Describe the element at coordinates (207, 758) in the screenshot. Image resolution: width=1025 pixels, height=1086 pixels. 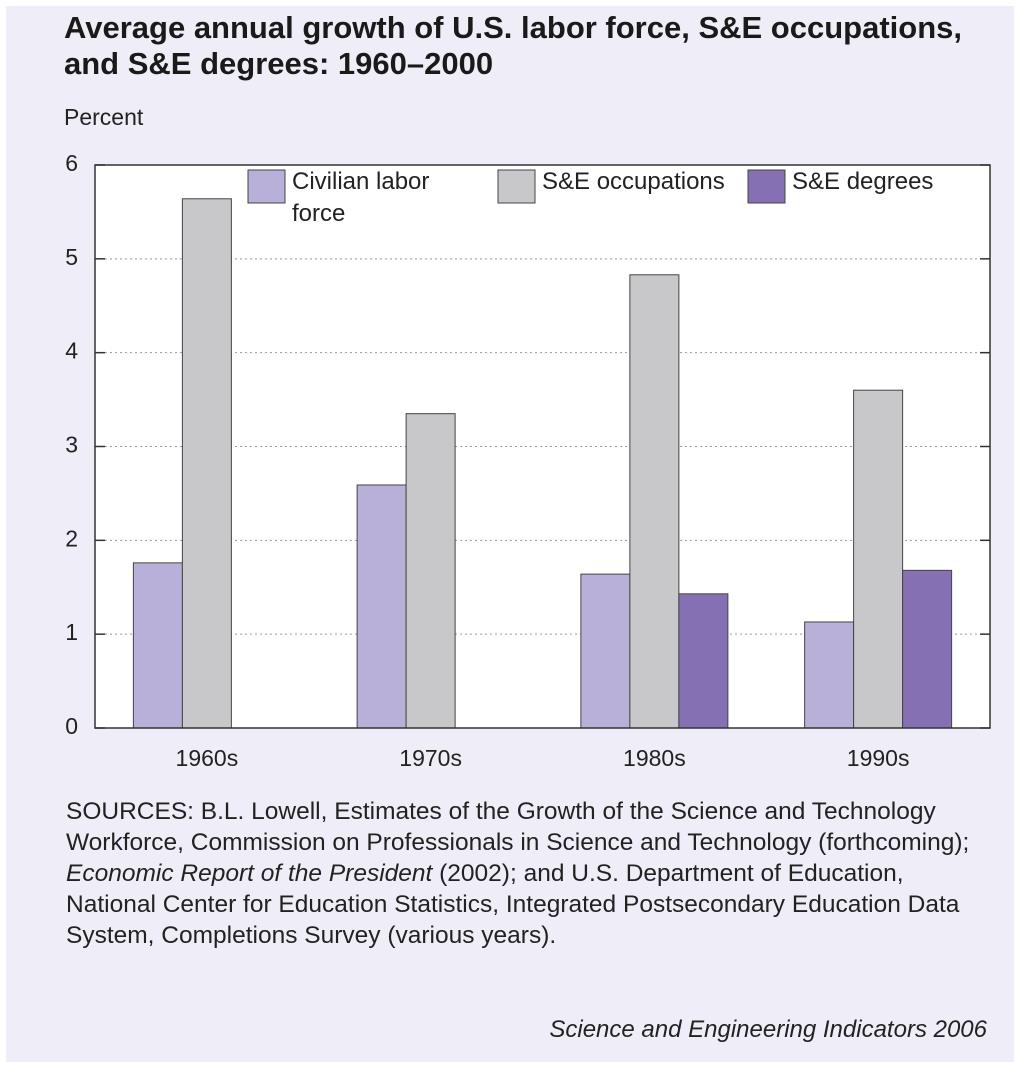
I see `x-tick-label: 1960s` at that location.